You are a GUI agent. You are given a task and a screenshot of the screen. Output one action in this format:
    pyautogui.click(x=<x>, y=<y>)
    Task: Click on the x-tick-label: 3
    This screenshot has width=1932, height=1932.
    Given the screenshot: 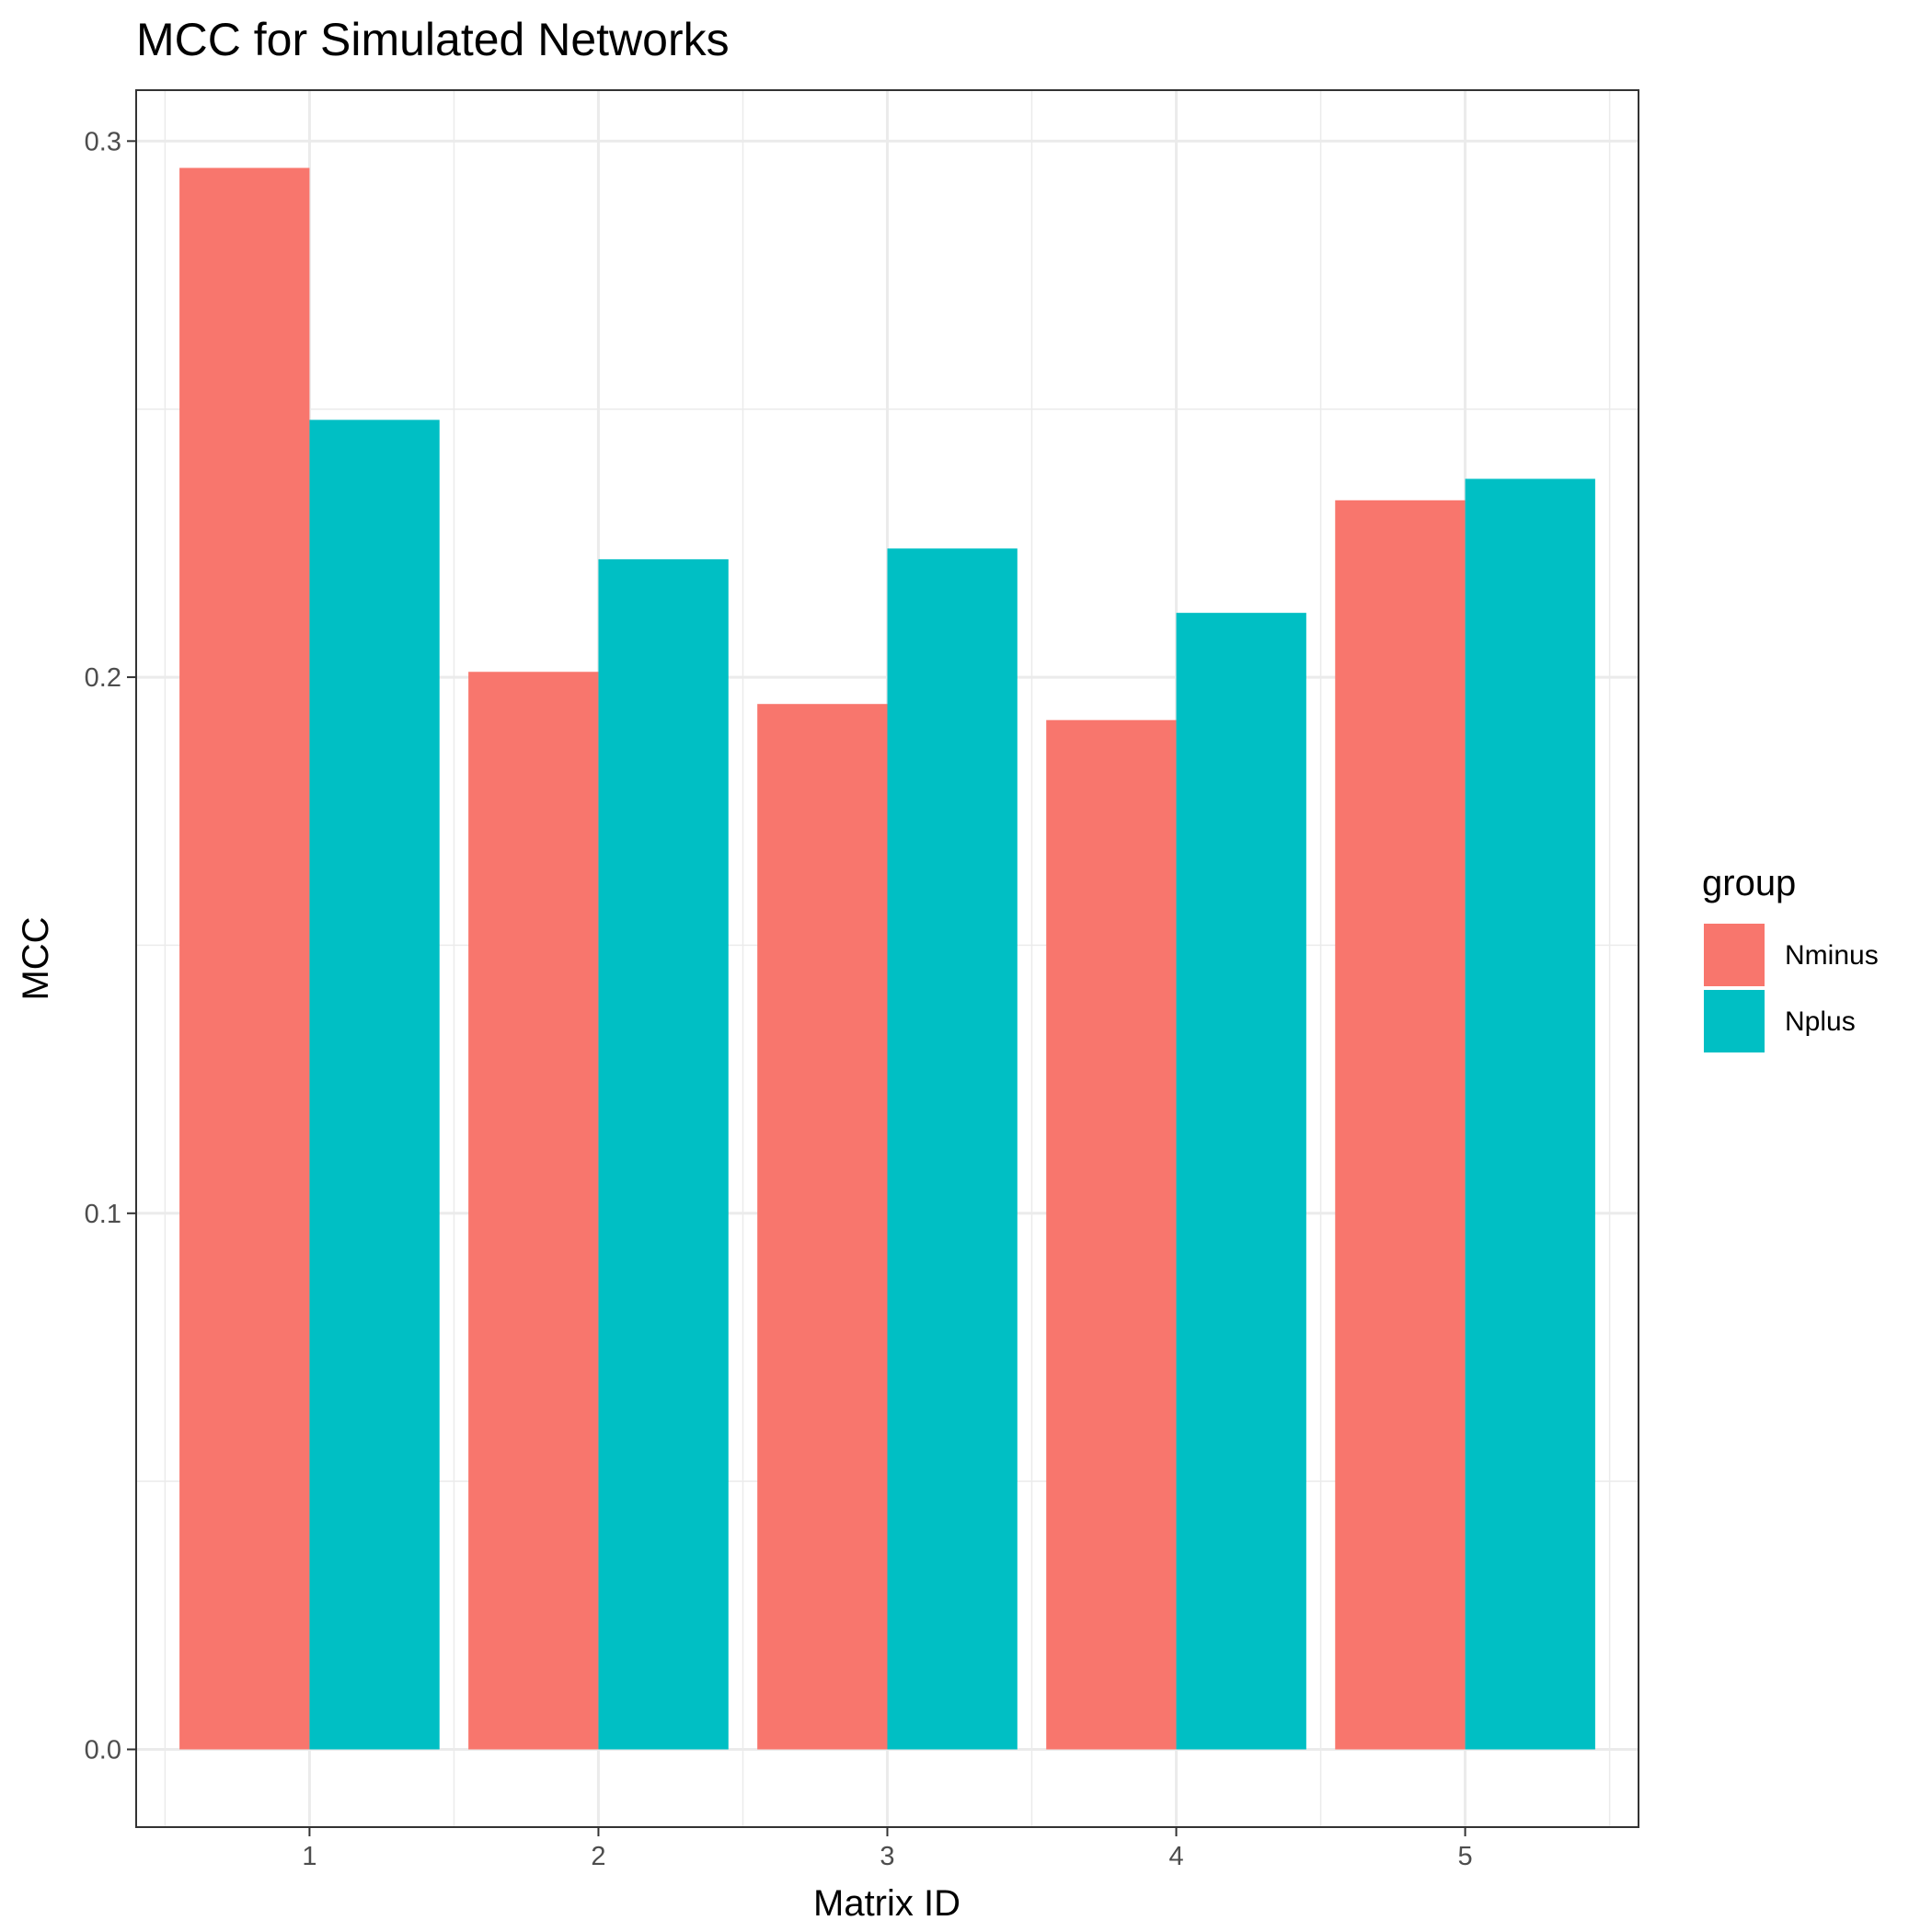 What is the action you would take?
    pyautogui.click(x=887, y=1856)
    